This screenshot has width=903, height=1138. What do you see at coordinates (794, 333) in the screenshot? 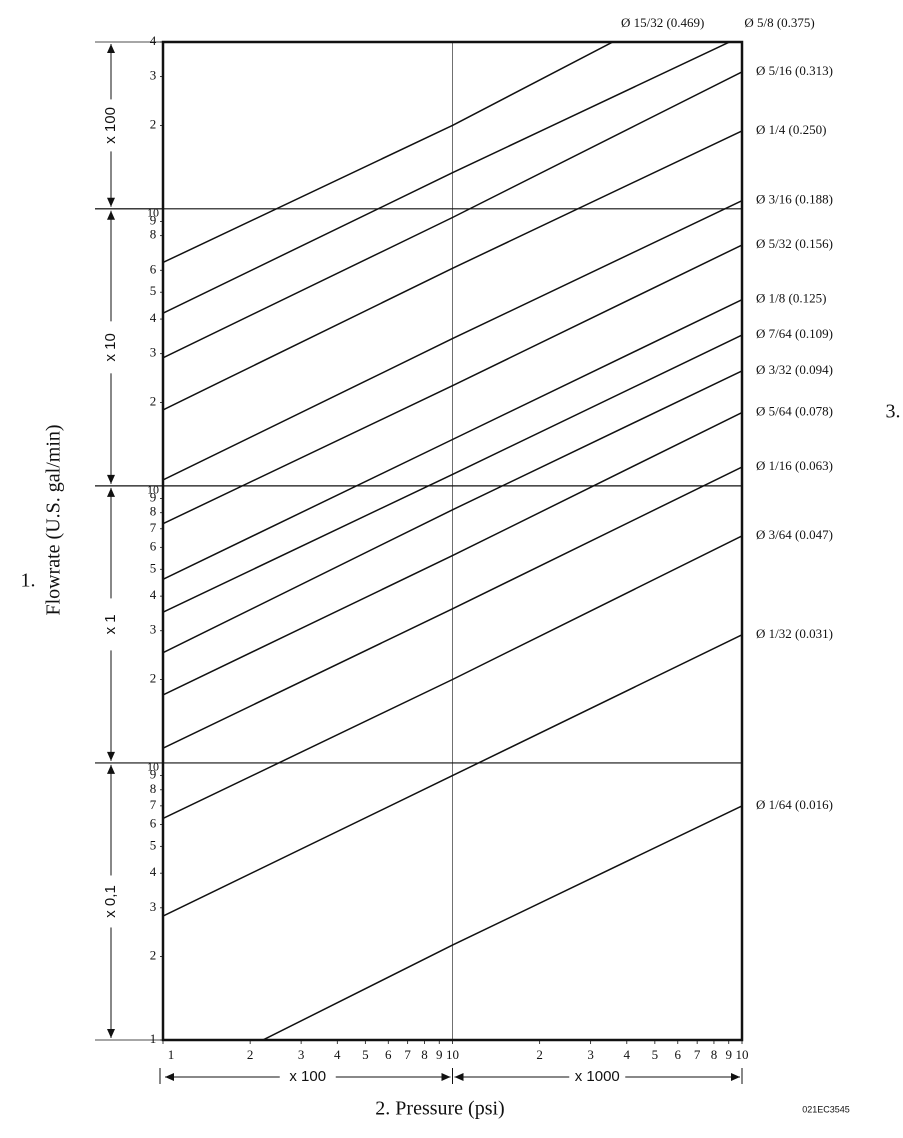
I see `series-label: Ø 7/64 (0.109)` at bounding box center [794, 333].